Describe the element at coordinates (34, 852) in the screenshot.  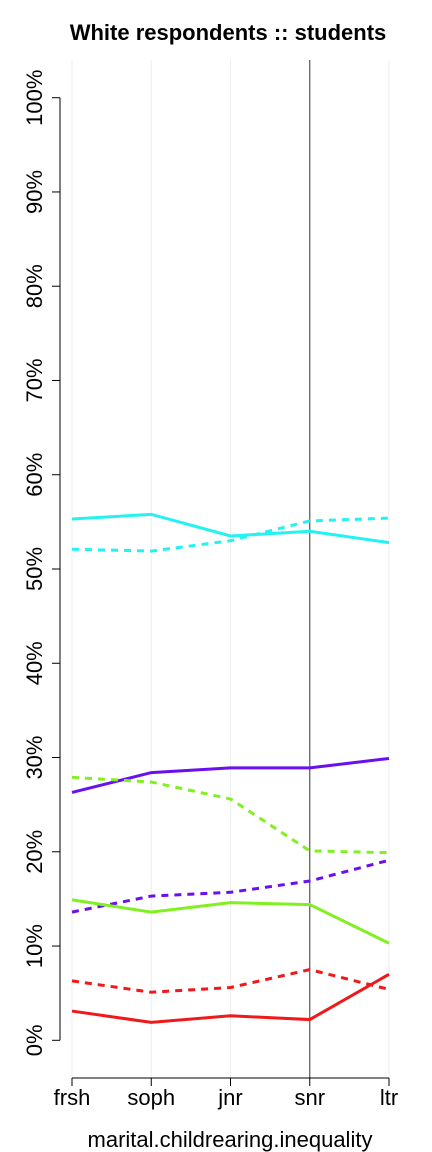
I see `y-tick-label: 20%` at that location.